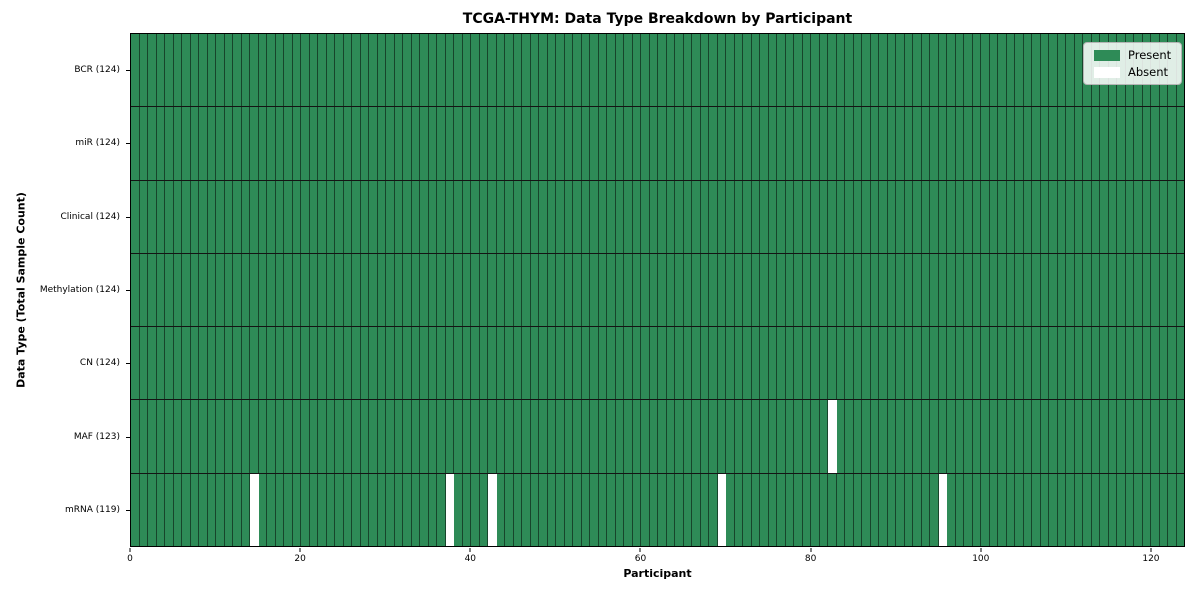  I want to click on x-tick-label: 20, so click(300, 559).